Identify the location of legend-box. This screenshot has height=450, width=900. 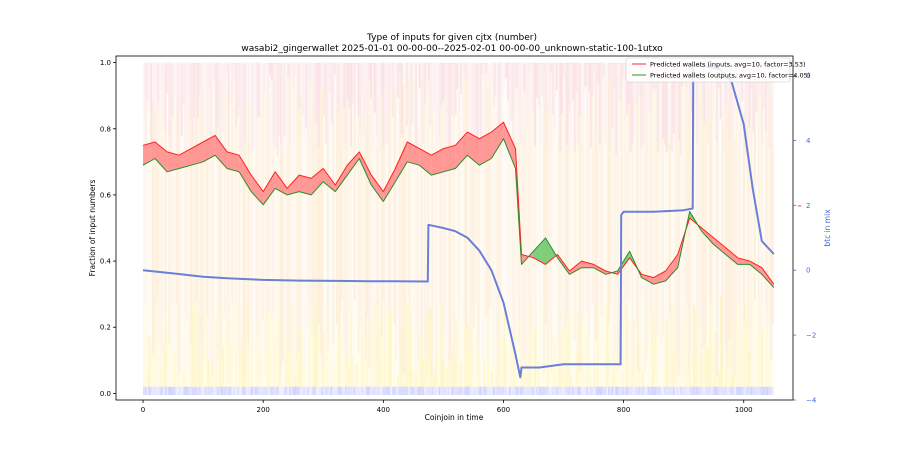
(708, 70).